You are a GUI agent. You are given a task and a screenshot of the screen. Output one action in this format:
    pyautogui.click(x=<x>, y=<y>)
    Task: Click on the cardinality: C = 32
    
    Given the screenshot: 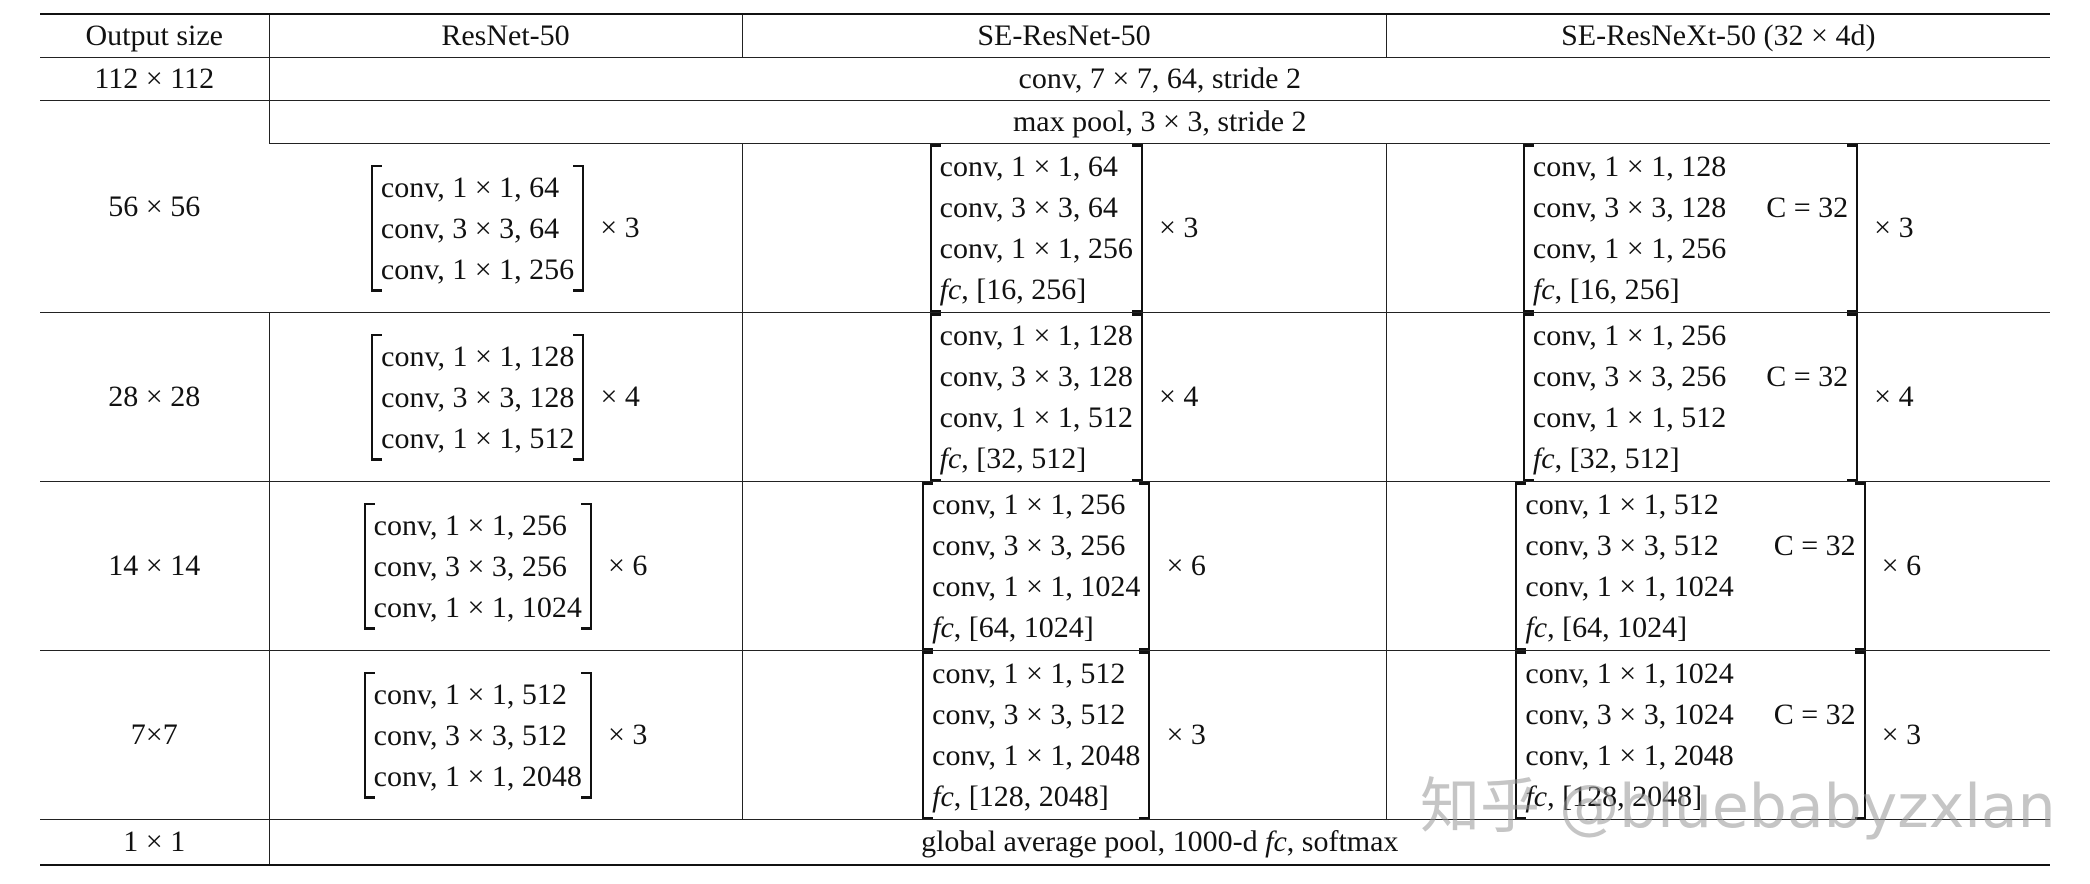 What is the action you would take?
    pyautogui.click(x=1807, y=376)
    